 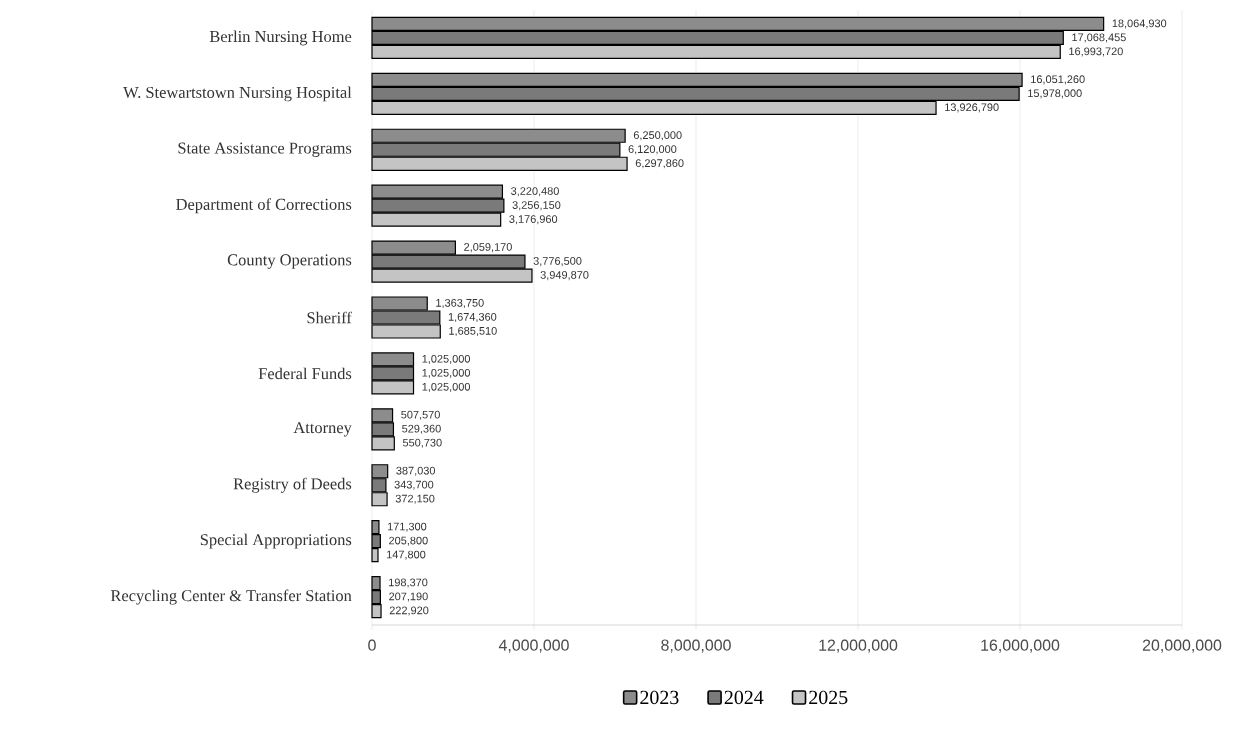 I want to click on data-label: 387,030, so click(x=416, y=471).